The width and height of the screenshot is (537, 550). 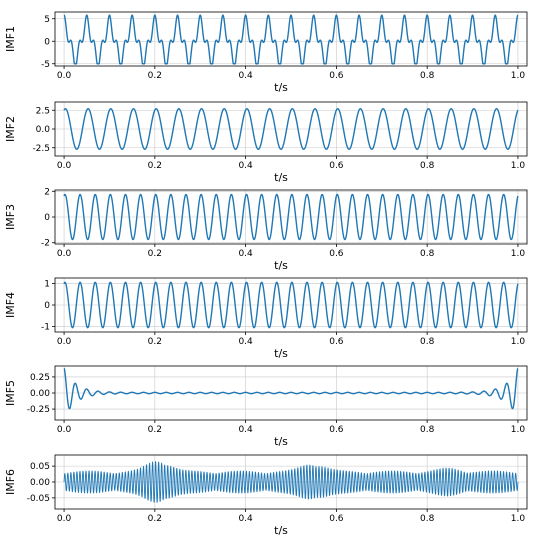 What do you see at coordinates (43, 130) in the screenshot?
I see `y-tick-label: 0.0` at bounding box center [43, 130].